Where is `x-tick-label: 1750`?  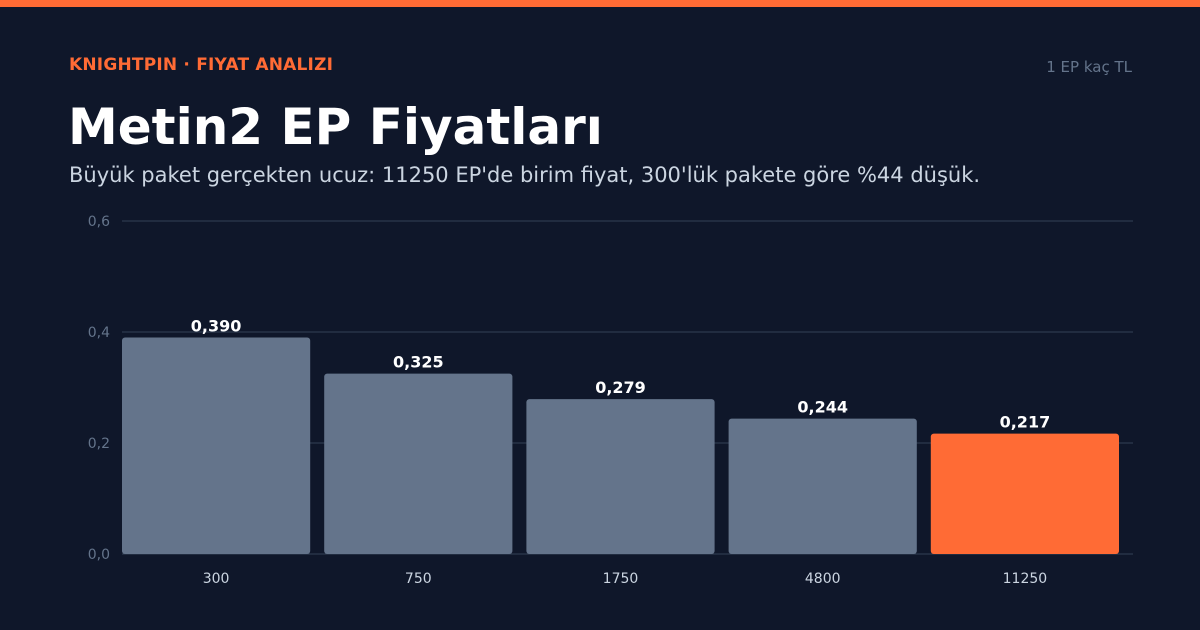
x-tick-label: 1750 is located at coordinates (621, 579).